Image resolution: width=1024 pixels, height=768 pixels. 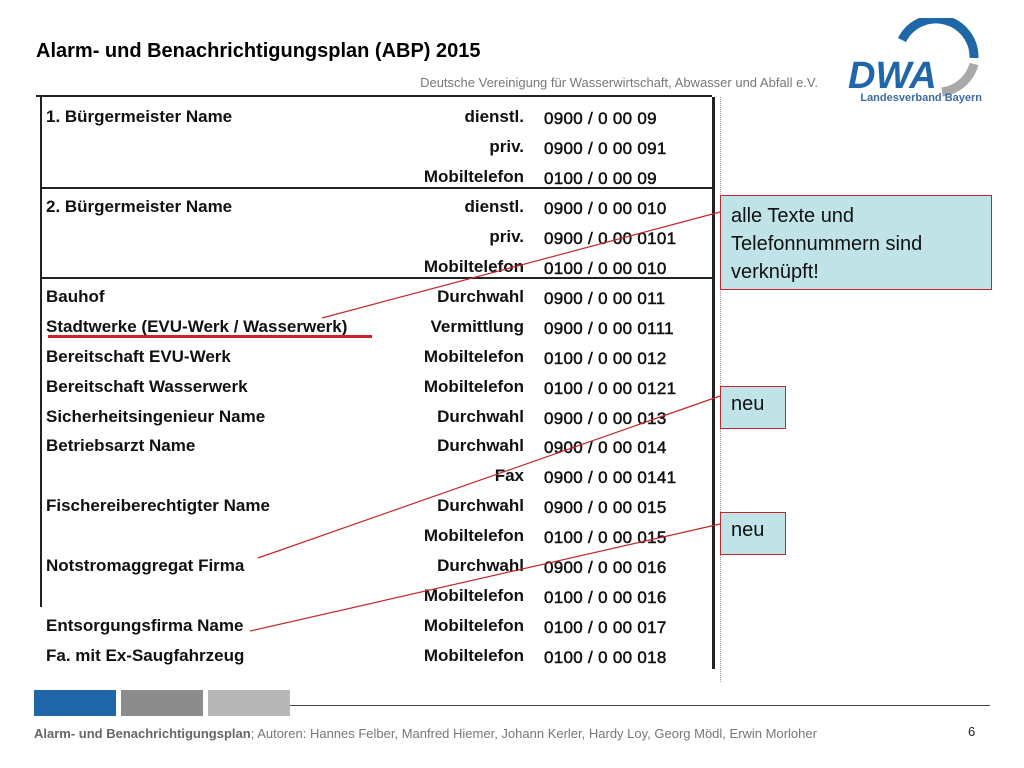 I want to click on table-row: Mobiltelefon 0100 / 0 00 016, so click(x=376, y=597).